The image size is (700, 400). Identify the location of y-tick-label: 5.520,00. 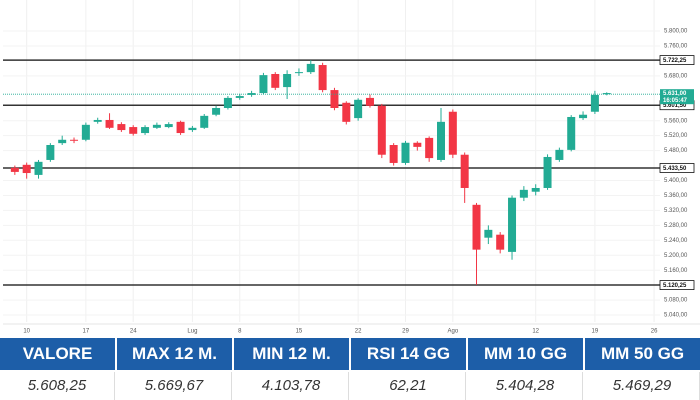
(676, 136).